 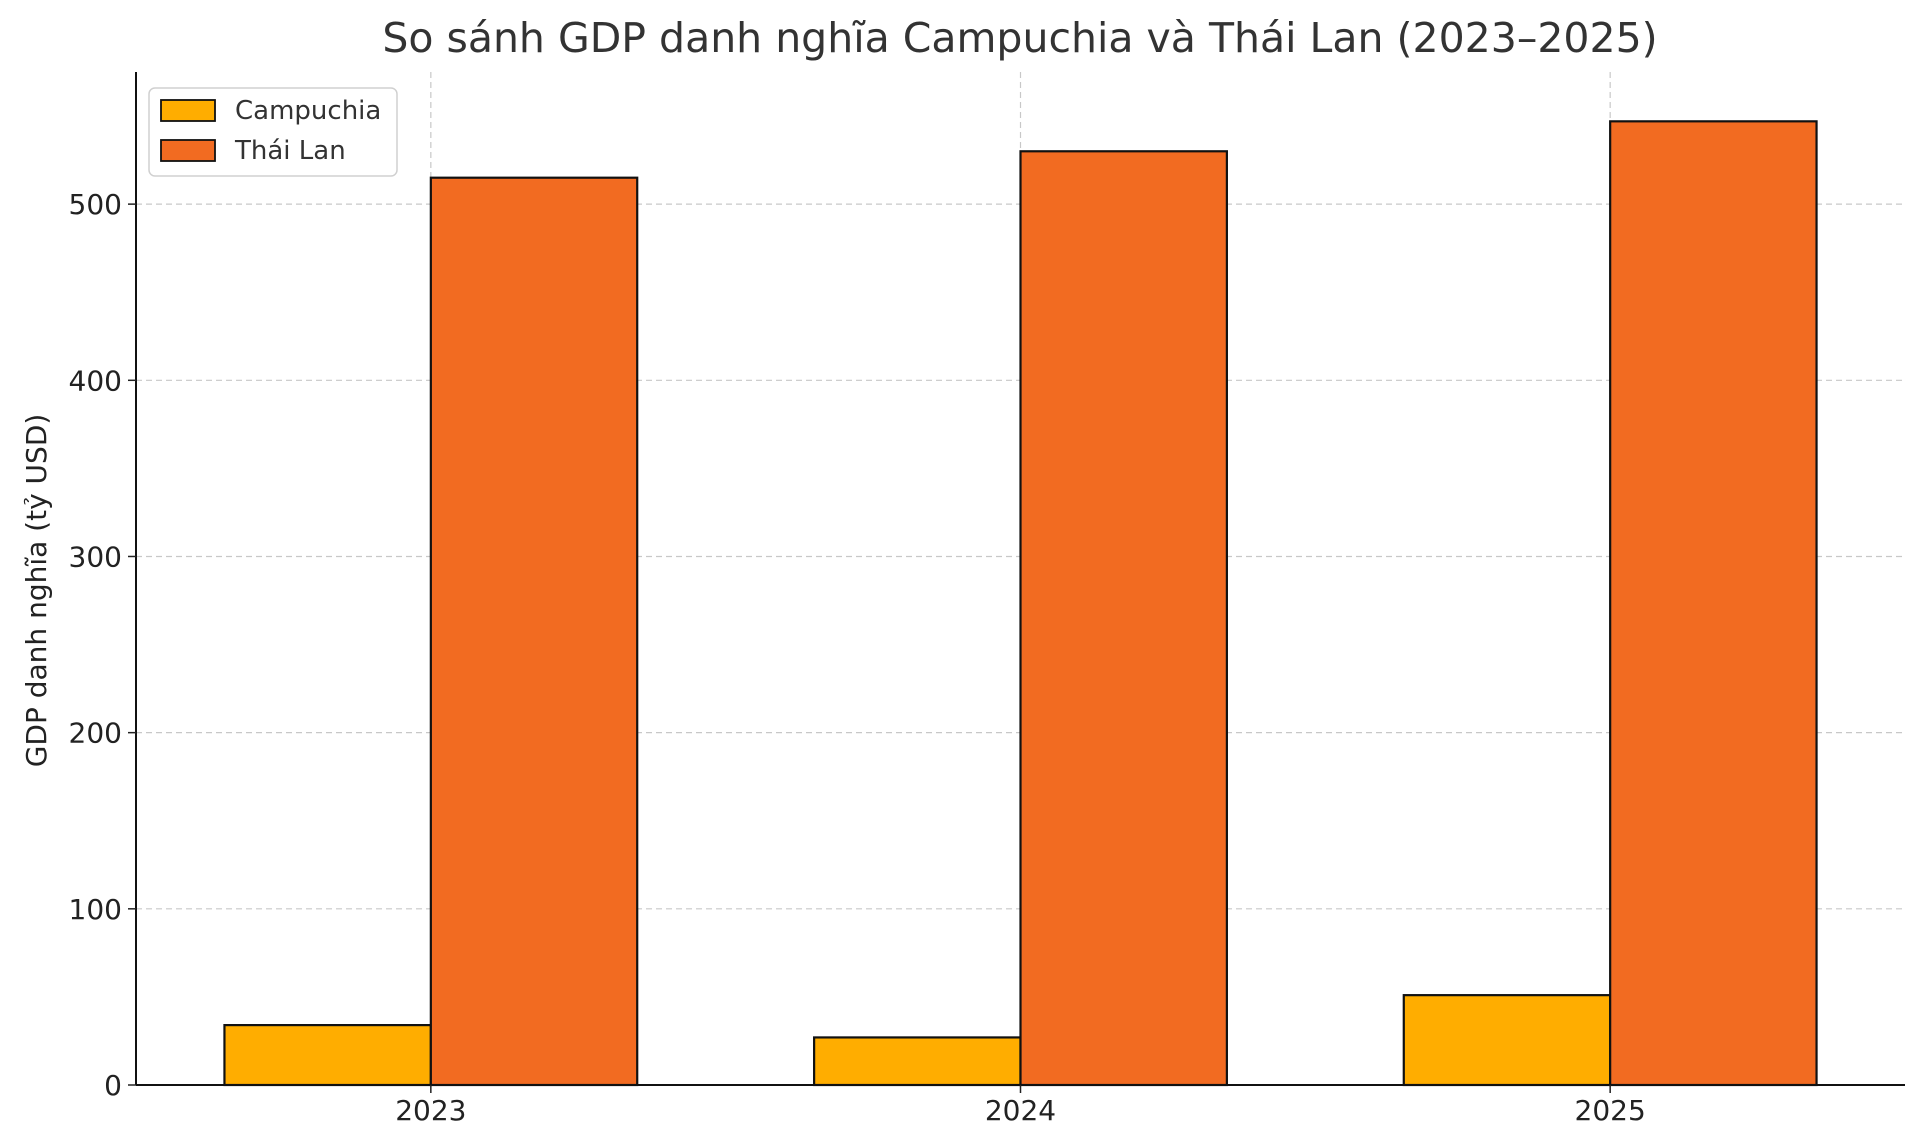 What do you see at coordinates (273, 132) in the screenshot?
I see `legend: Campuchia Thái Lan` at bounding box center [273, 132].